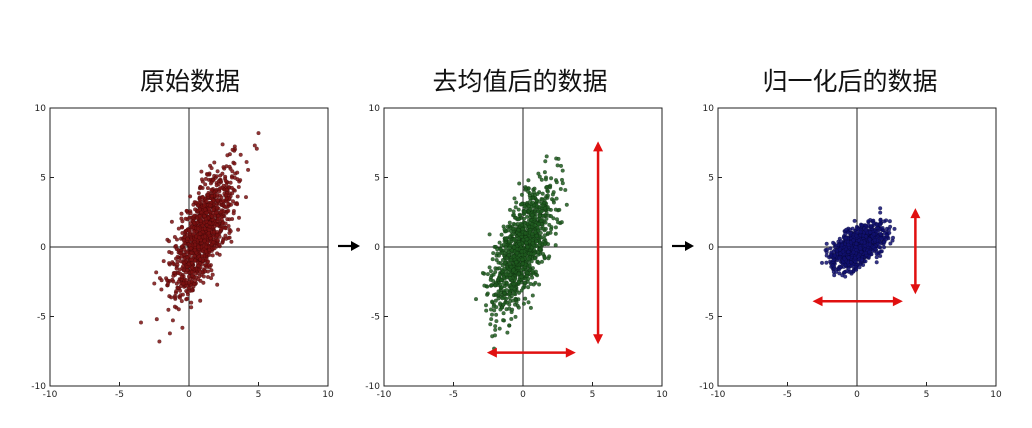 The width and height of the screenshot is (1032, 428). I want to click on vertical-range-arrow, so click(598, 243).